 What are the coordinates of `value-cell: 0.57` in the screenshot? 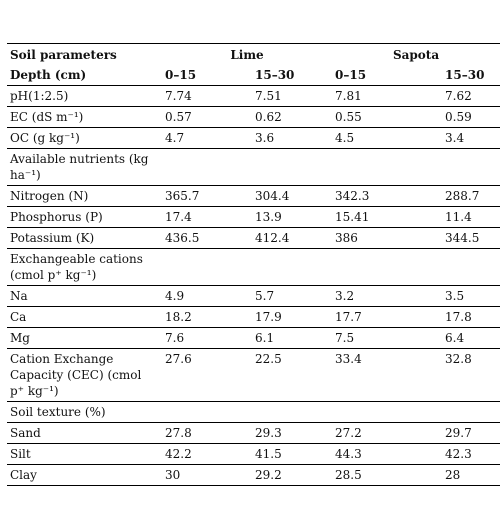 It's located at (207, 117).